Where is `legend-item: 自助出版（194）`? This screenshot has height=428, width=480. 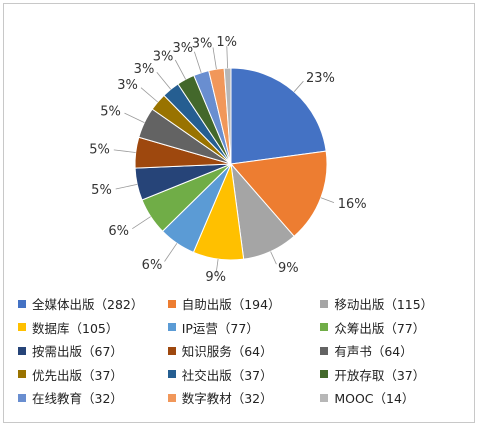 legend-item: 自助出版（194） is located at coordinates (244, 303).